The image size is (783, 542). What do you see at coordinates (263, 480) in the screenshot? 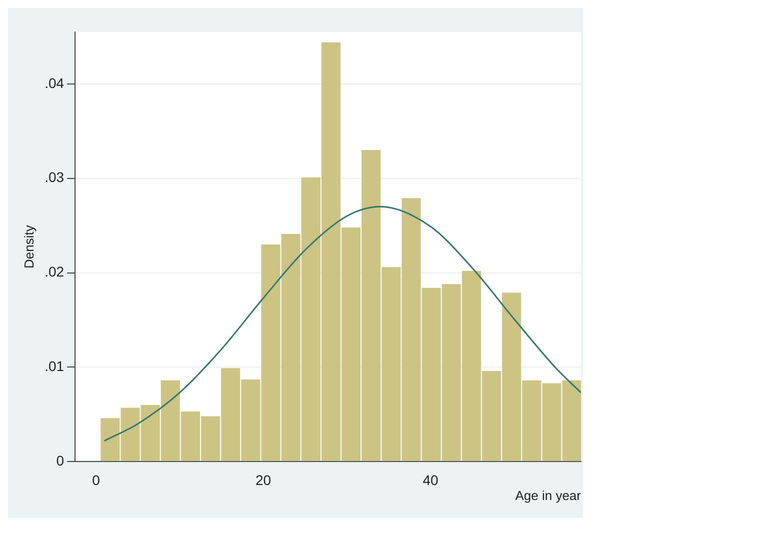
I see `x-tick-label: 20` at bounding box center [263, 480].